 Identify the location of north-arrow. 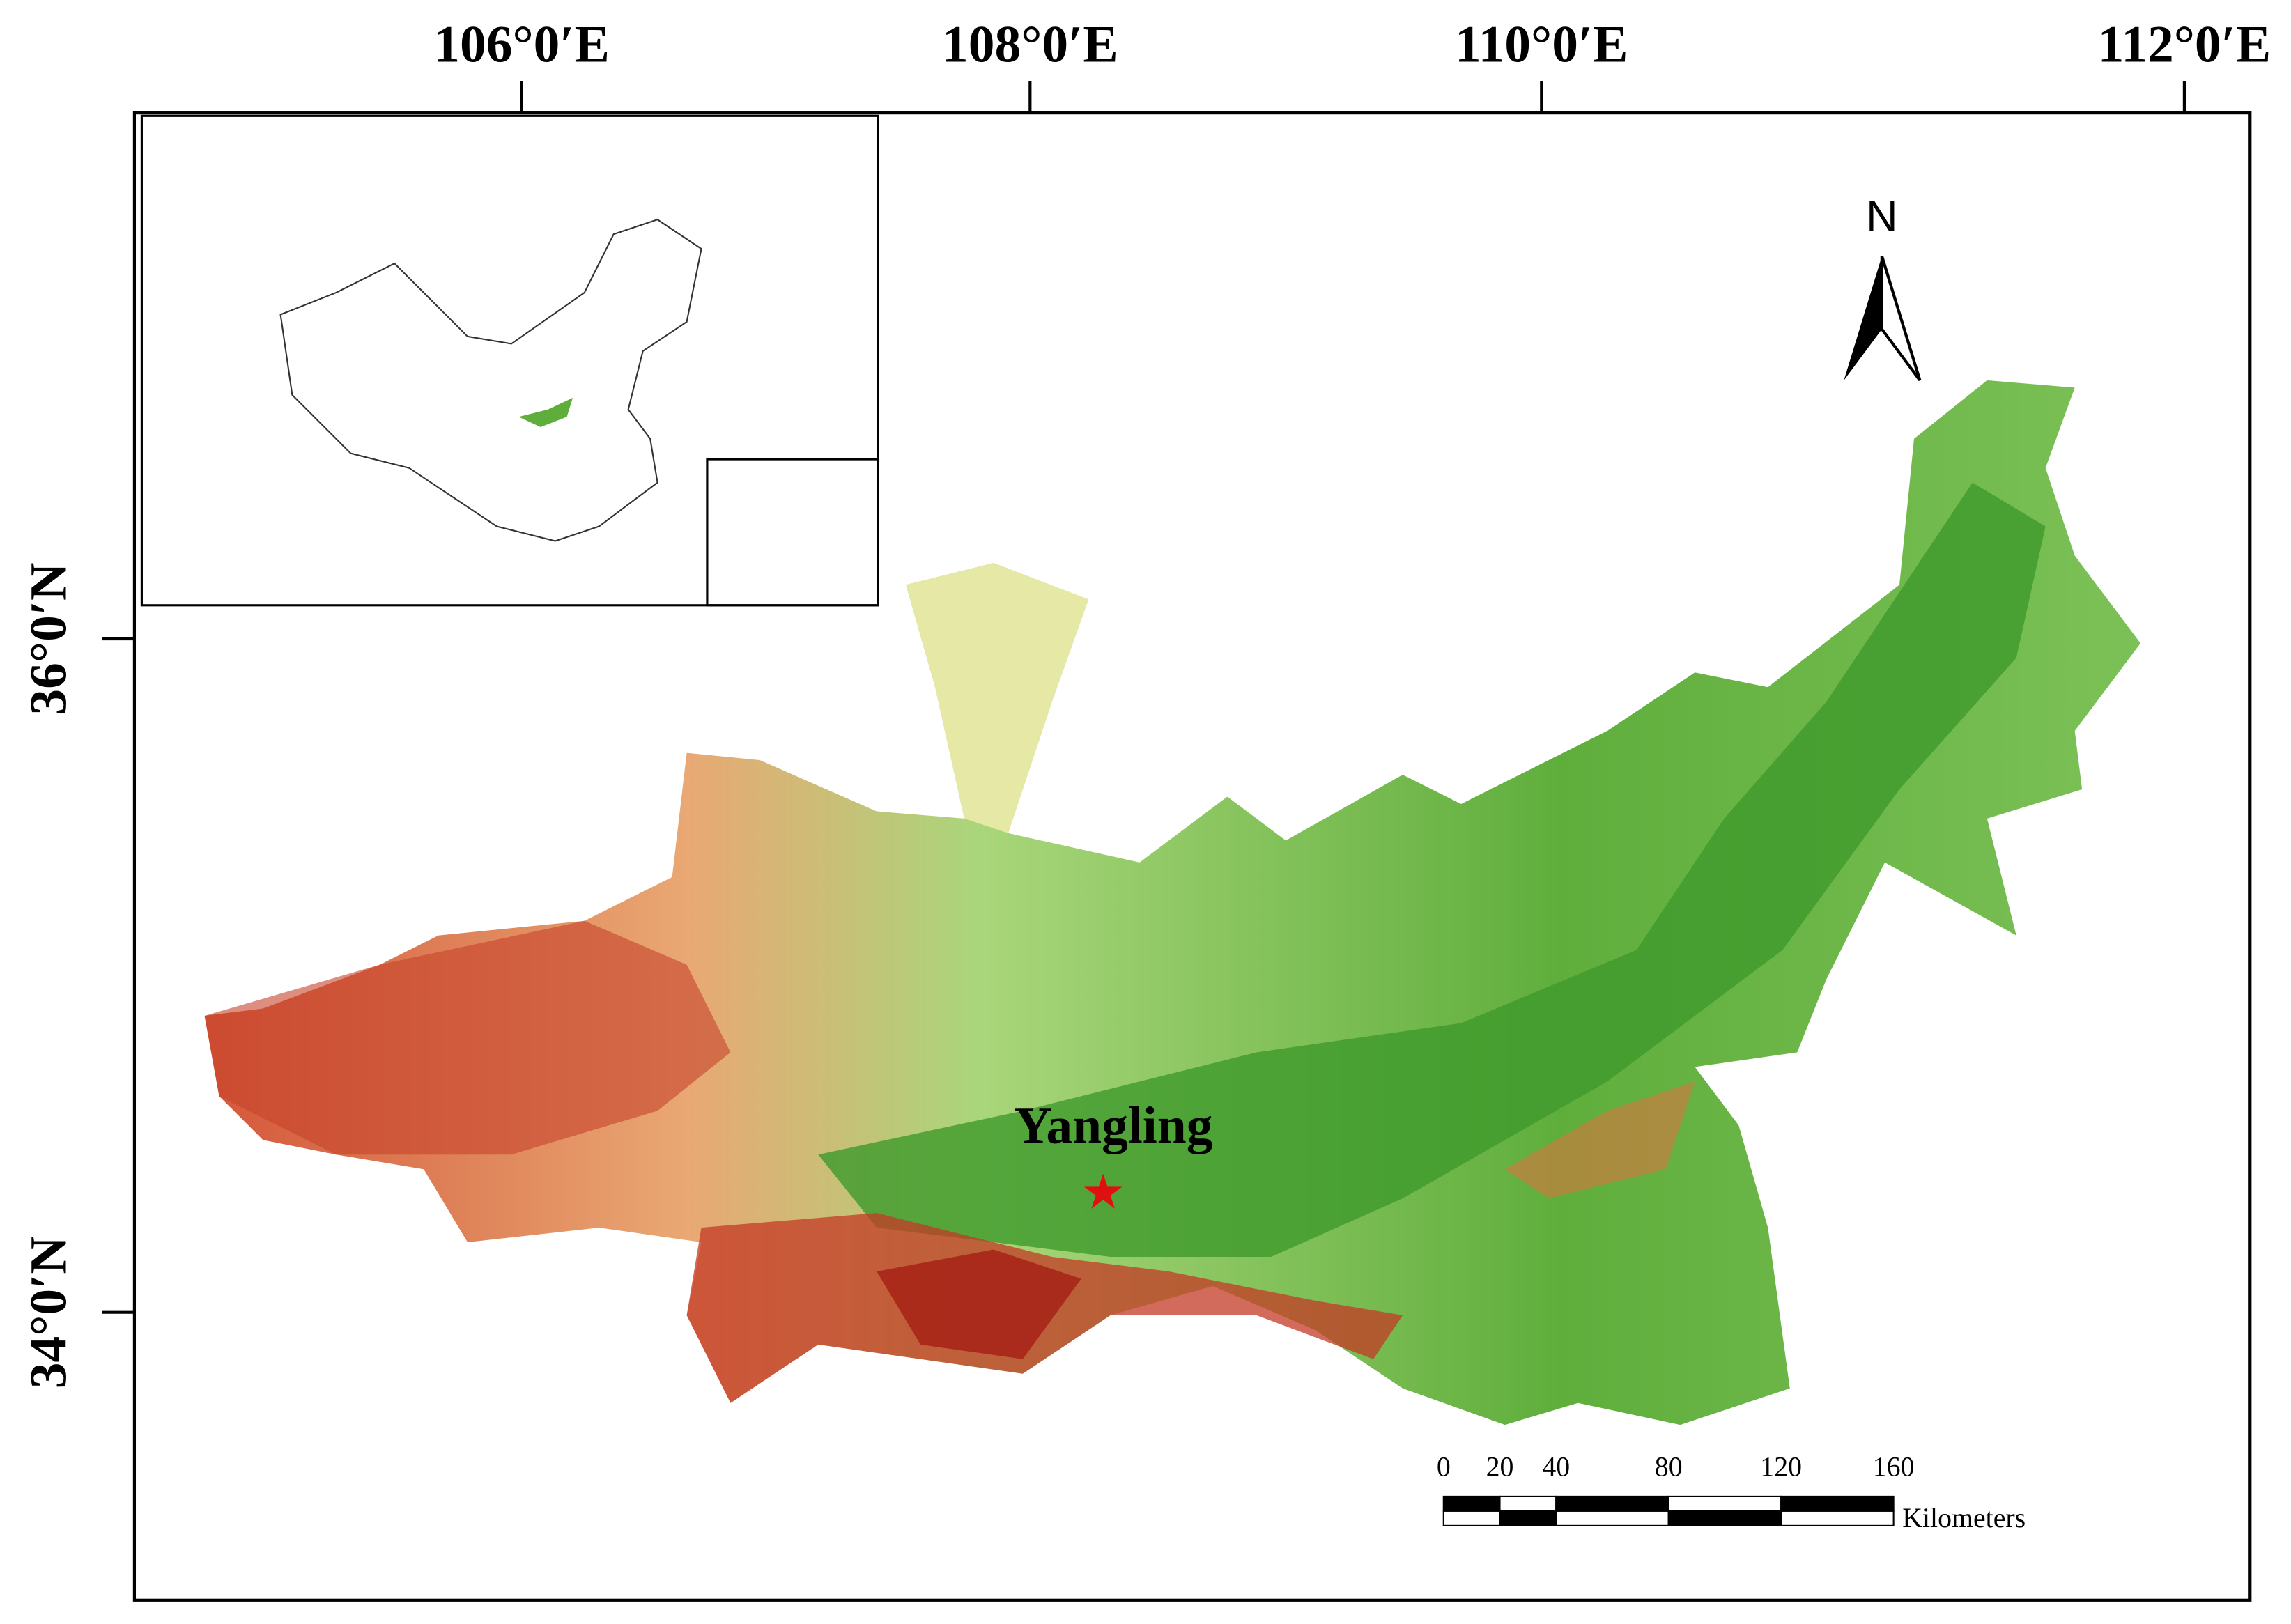
(1883, 319).